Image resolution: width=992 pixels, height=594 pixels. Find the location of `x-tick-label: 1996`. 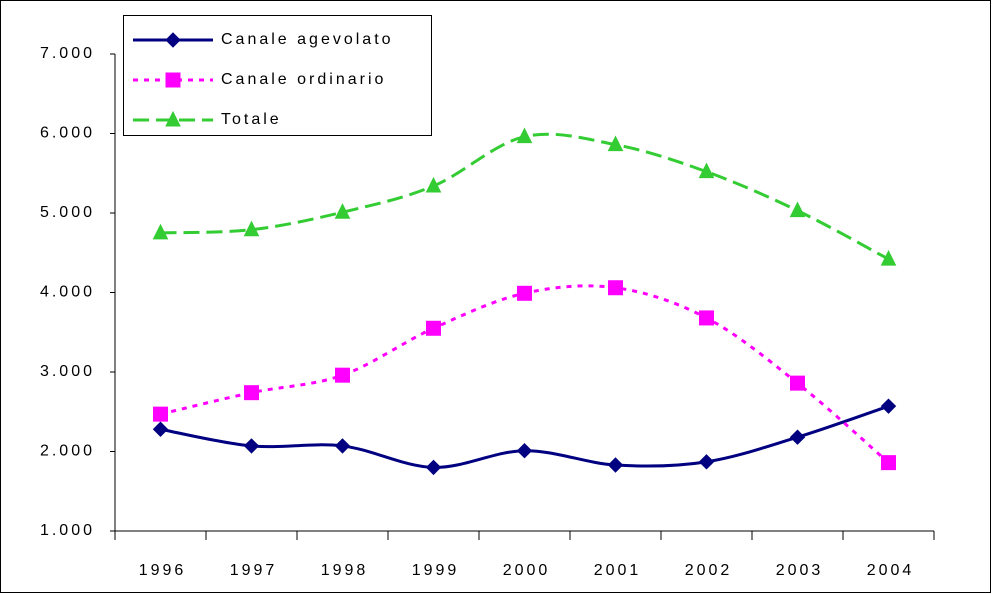

x-tick-label: 1996 is located at coordinates (163, 570).